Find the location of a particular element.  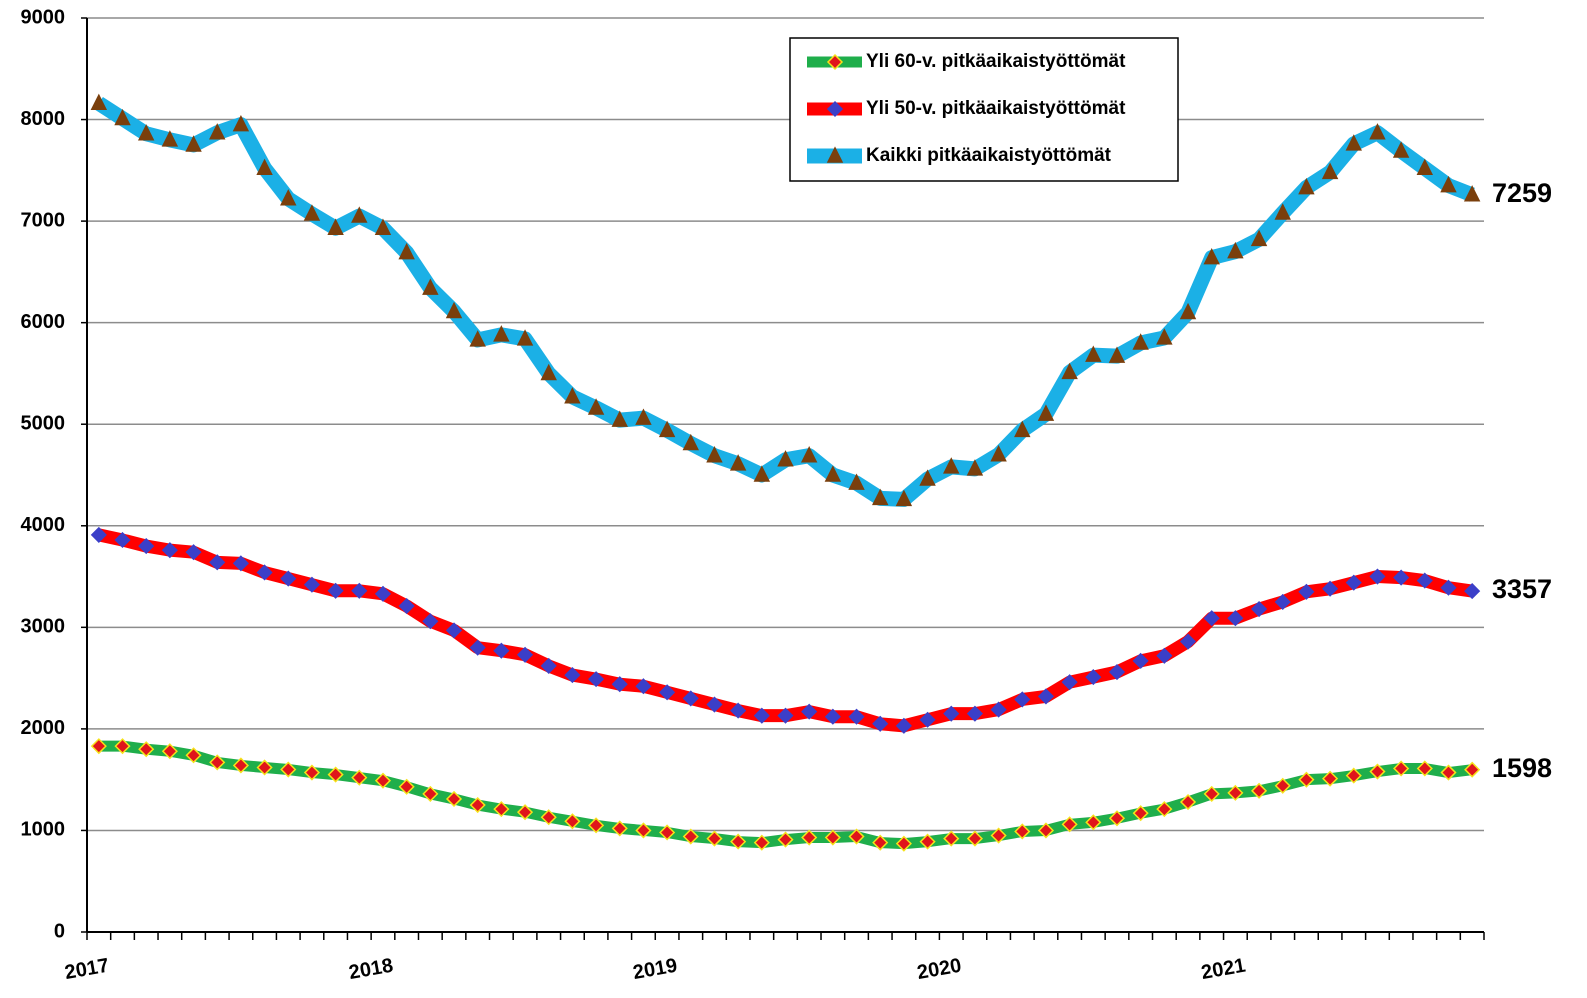

y-tick-label: 8000 is located at coordinates (43, 119).